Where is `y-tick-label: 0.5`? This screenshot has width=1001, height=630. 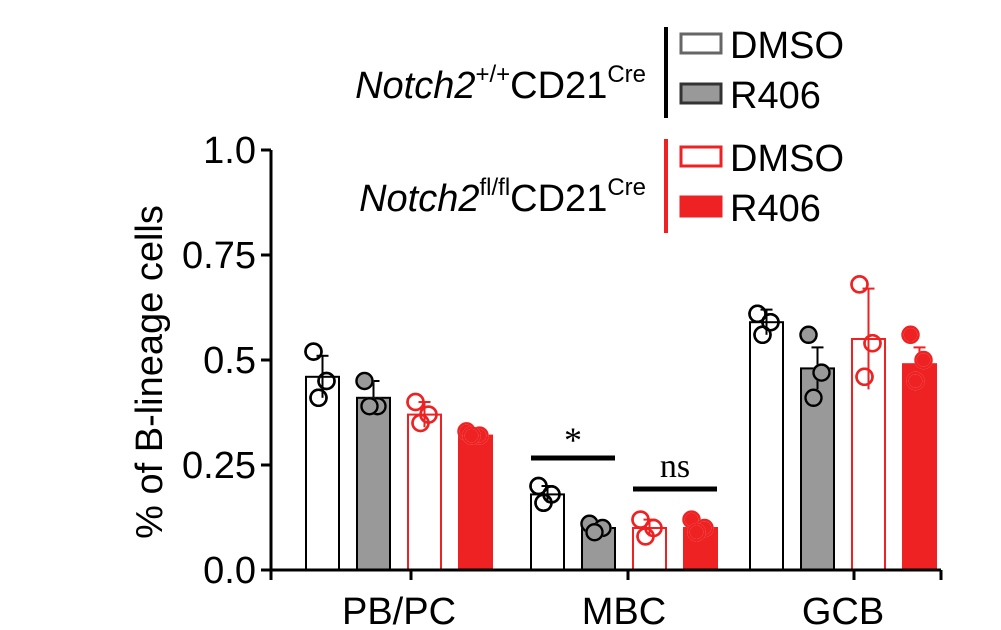
y-tick-label: 0.5 is located at coordinates (229, 361).